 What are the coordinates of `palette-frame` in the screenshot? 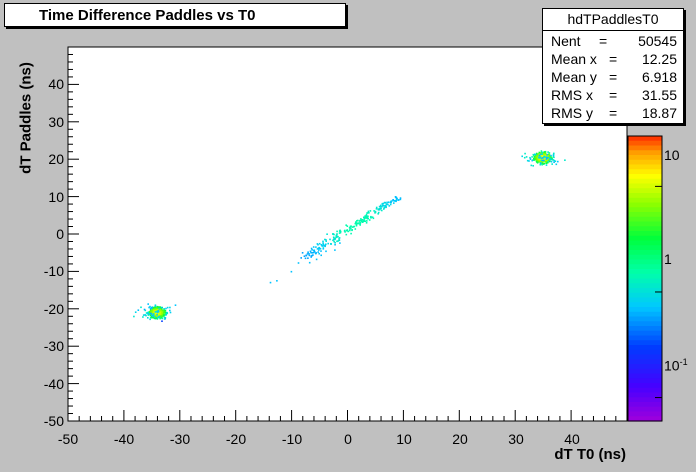 It's located at (645, 278).